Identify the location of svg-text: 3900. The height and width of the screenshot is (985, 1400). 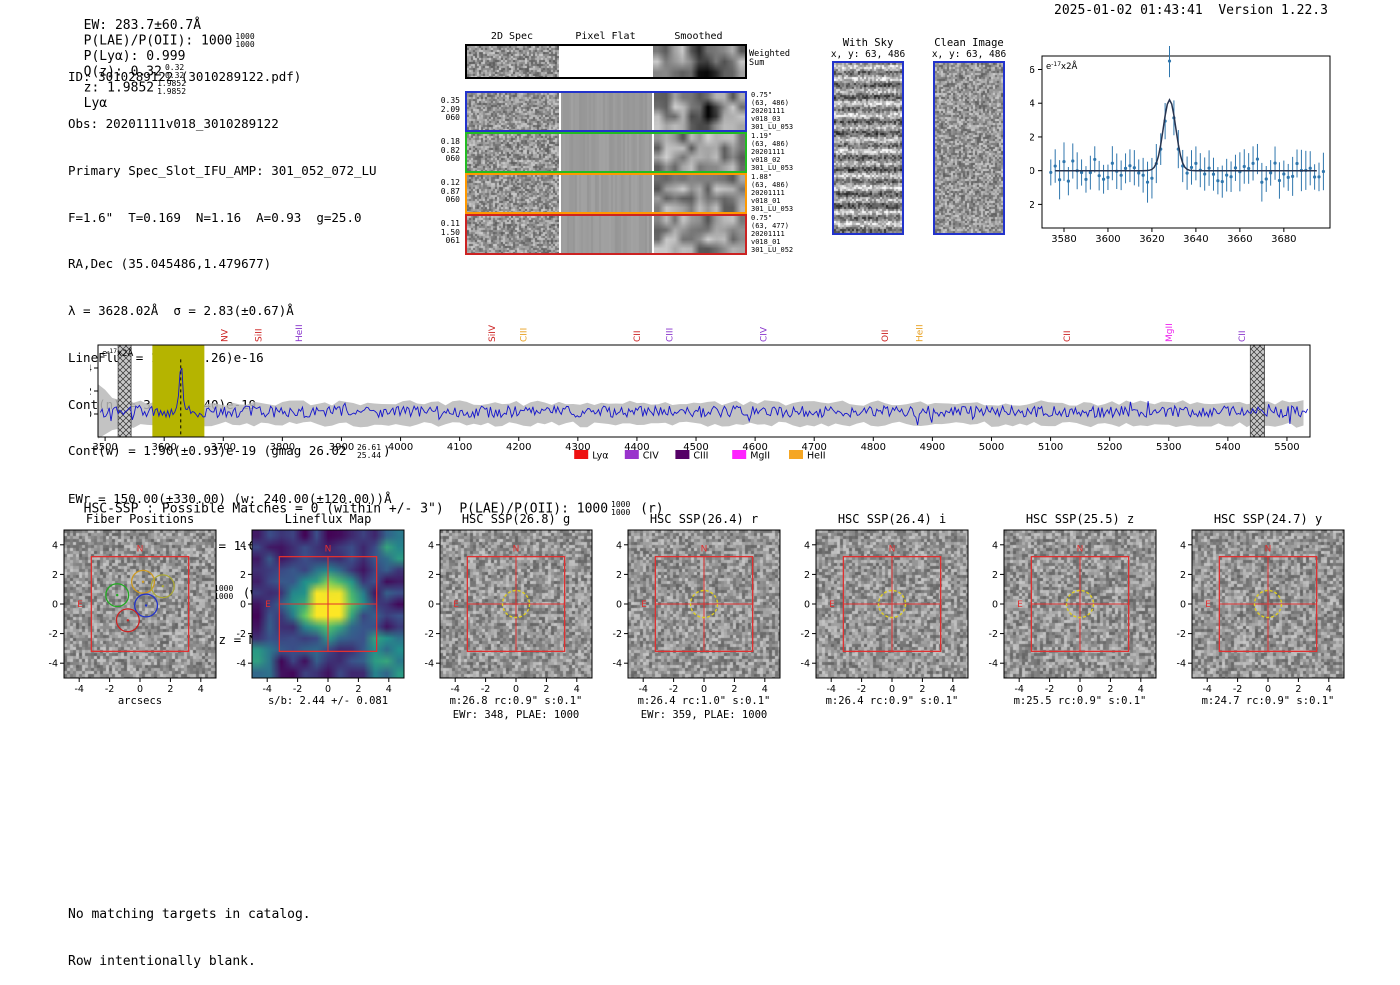
(341, 447).